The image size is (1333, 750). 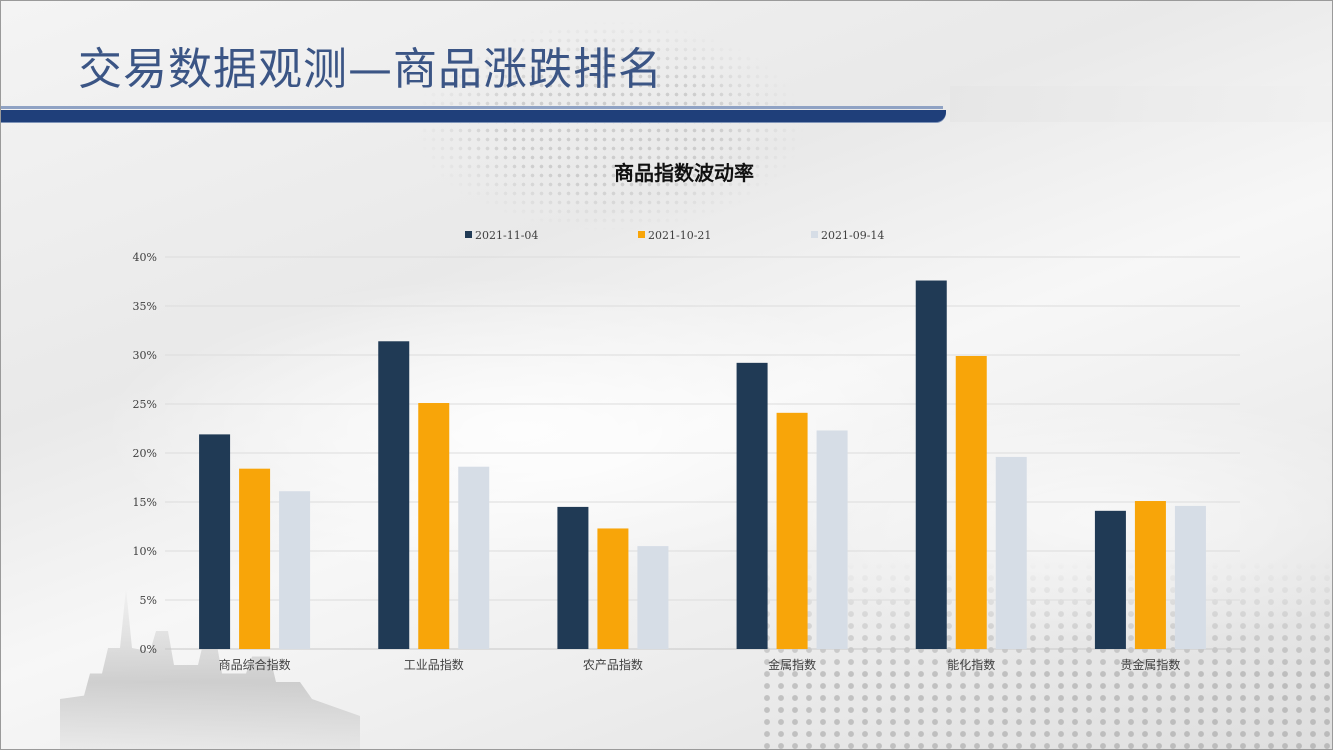 What do you see at coordinates (684, 173) in the screenshot?
I see `chart-title: 商品指数波动率` at bounding box center [684, 173].